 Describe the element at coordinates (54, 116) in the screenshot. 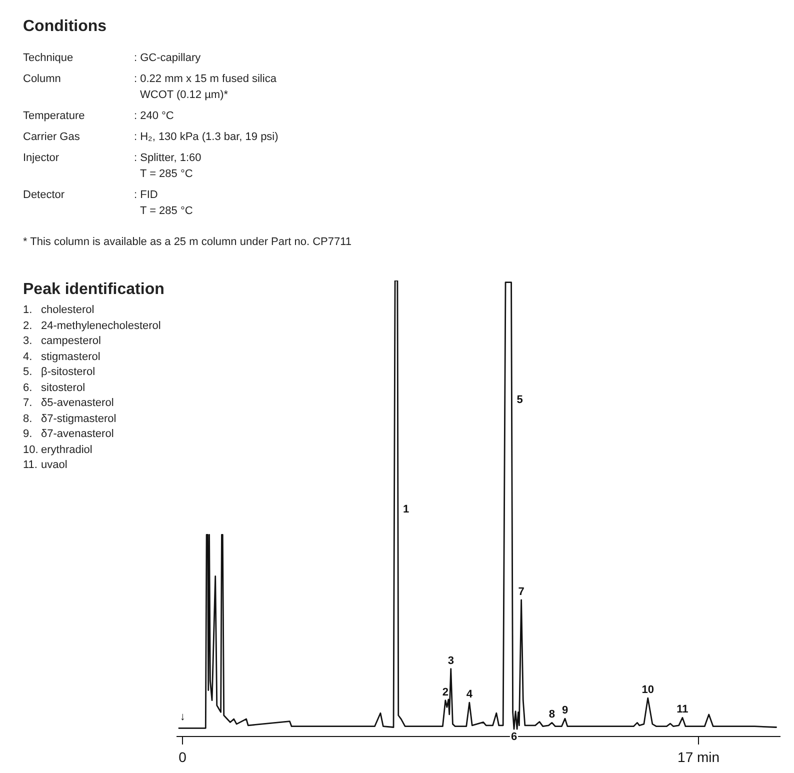

I see `text: Temperature` at that location.